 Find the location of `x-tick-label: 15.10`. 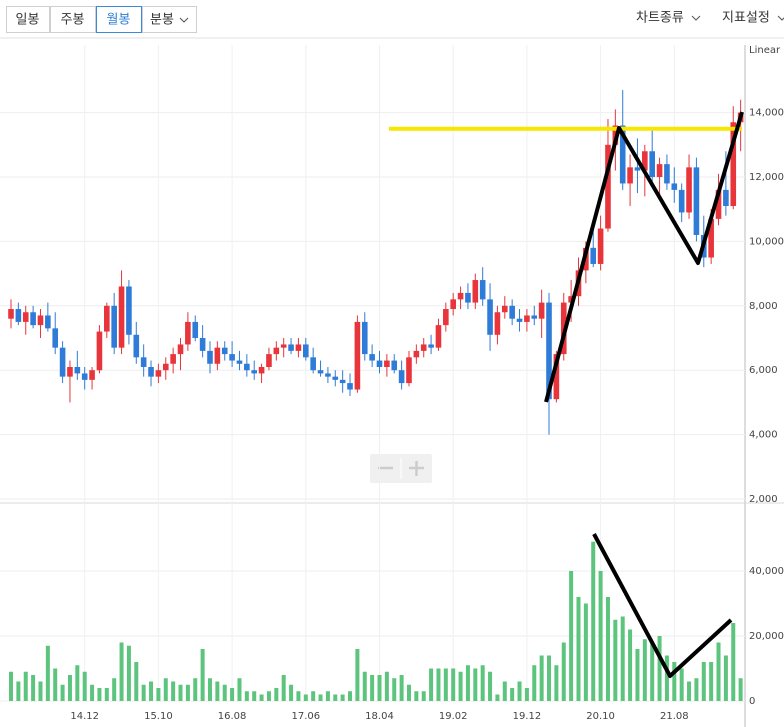

x-tick-label: 15.10 is located at coordinates (158, 716).